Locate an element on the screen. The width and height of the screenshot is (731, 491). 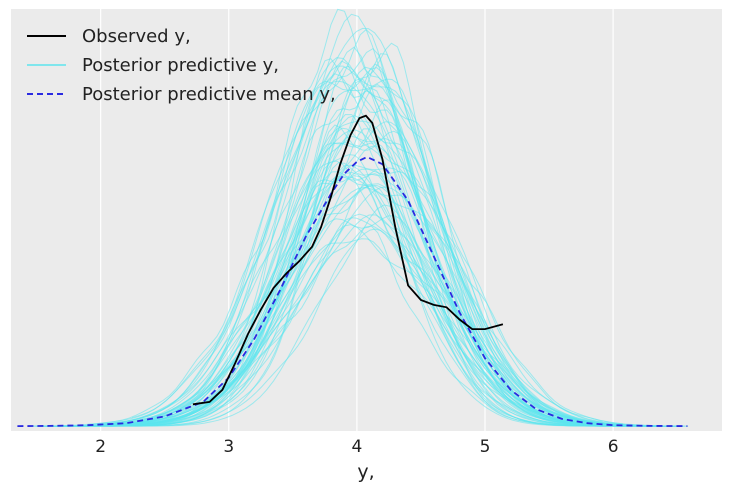
legend-label-predictive: Posterior predictive y, is located at coordinates (180, 65).